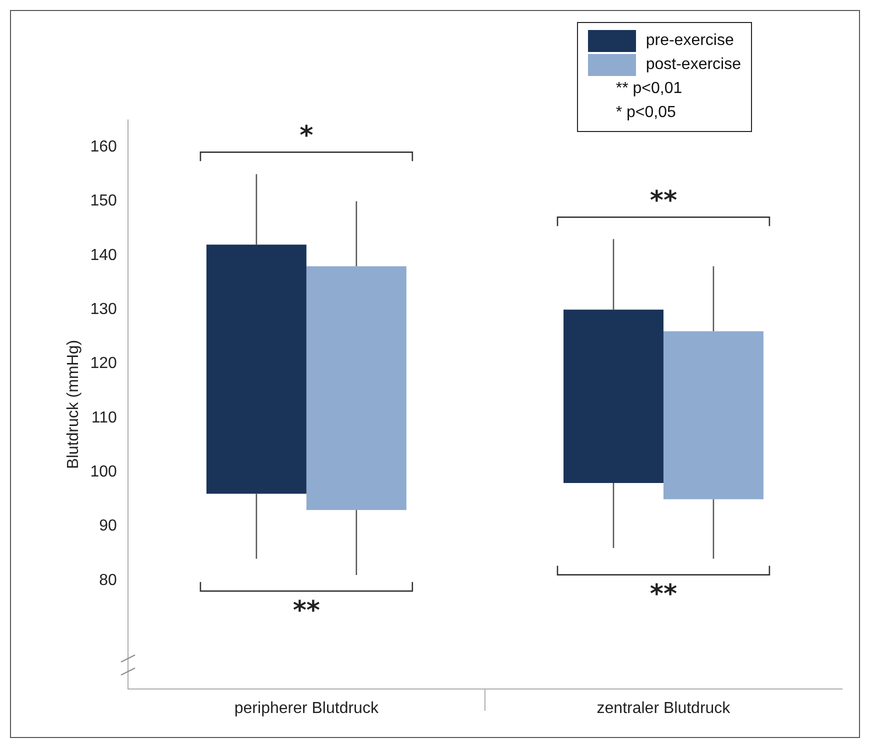 This screenshot has width=872, height=748. Describe the element at coordinates (664, 708) in the screenshot. I see `x-tick-label: zentraler Blutdruck` at that location.